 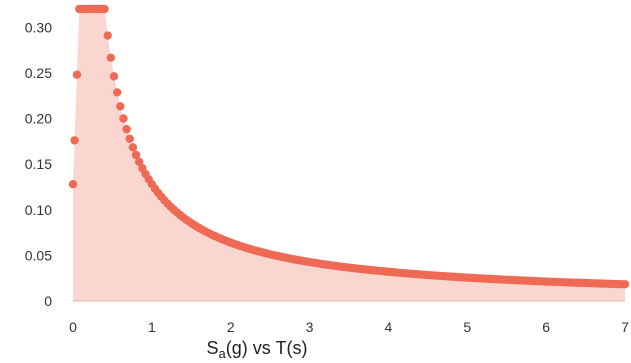 What do you see at coordinates (546, 327) in the screenshot?
I see `x-tick-label: 6` at bounding box center [546, 327].